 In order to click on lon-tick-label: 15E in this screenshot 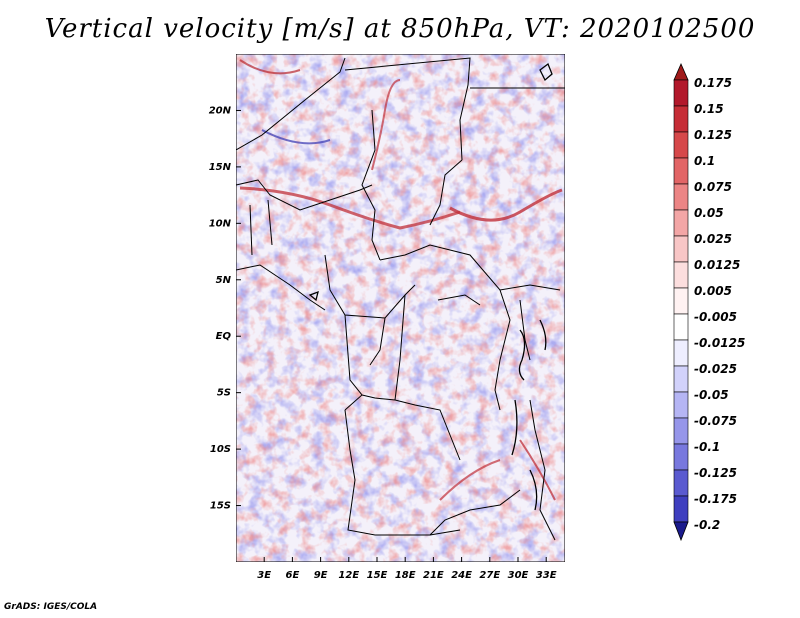, I will do `click(377, 575)`.